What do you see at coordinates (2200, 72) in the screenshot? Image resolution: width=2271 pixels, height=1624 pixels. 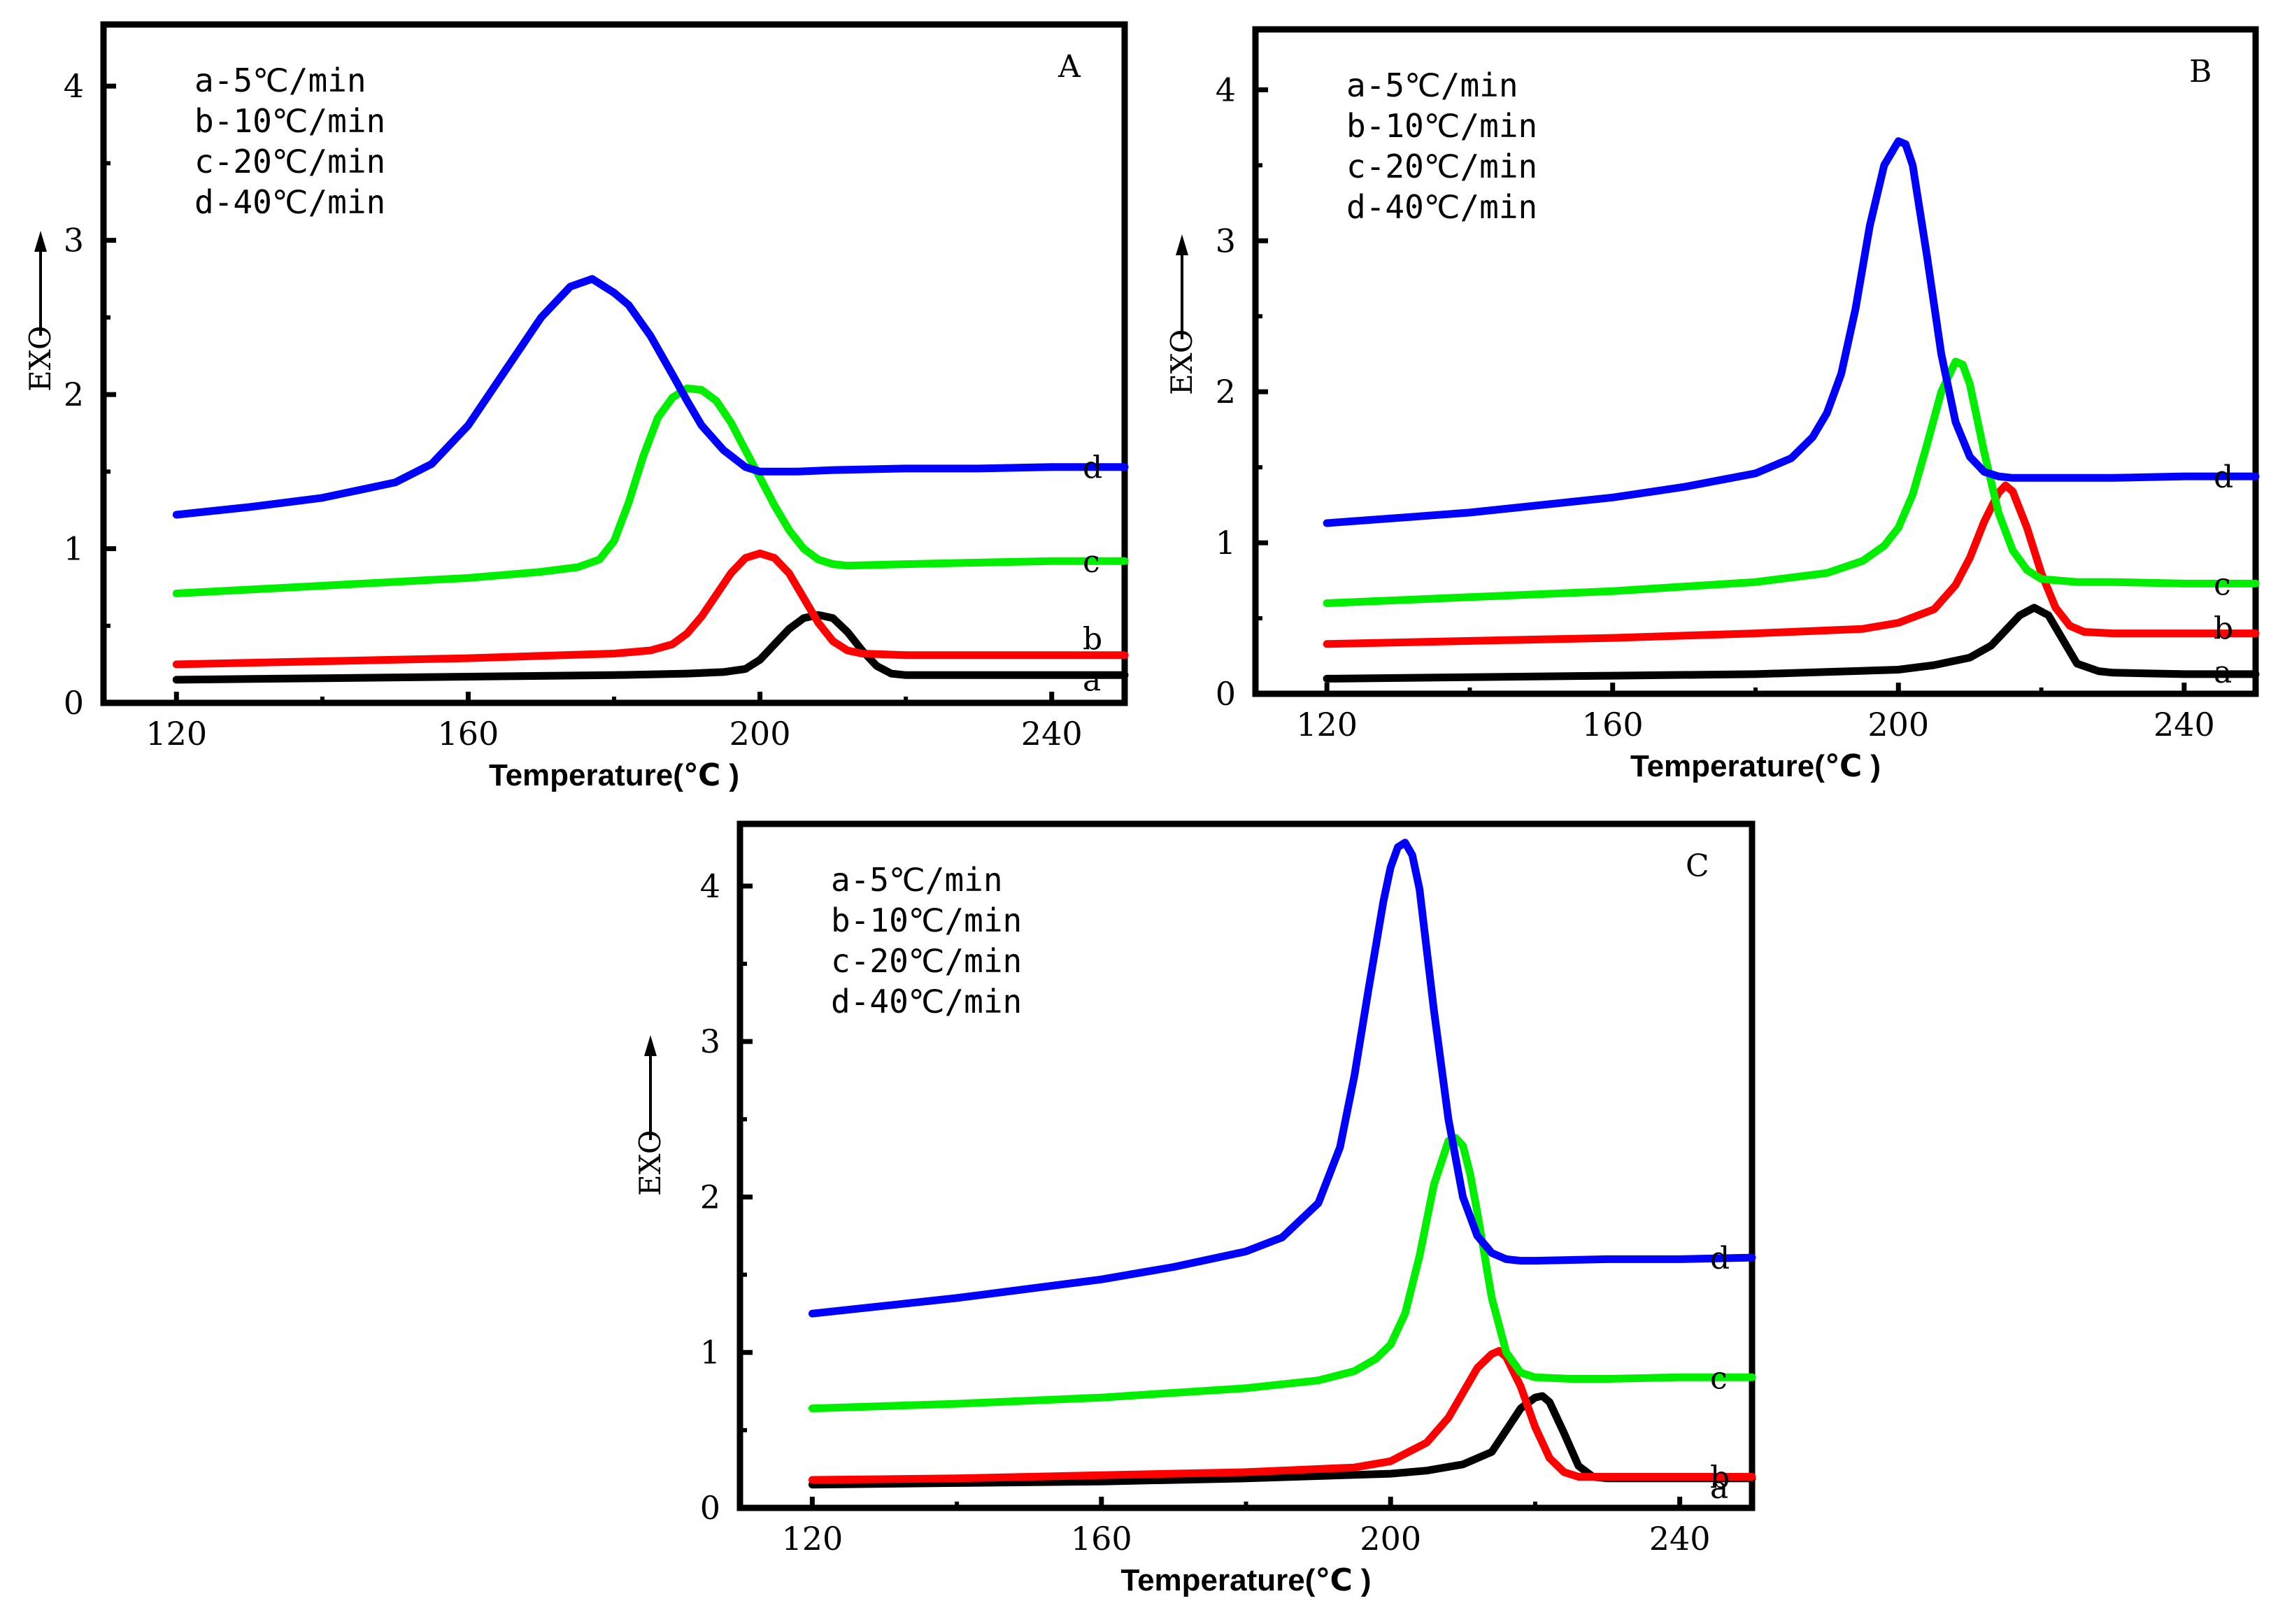 I see `panel-letter: B` at bounding box center [2200, 72].